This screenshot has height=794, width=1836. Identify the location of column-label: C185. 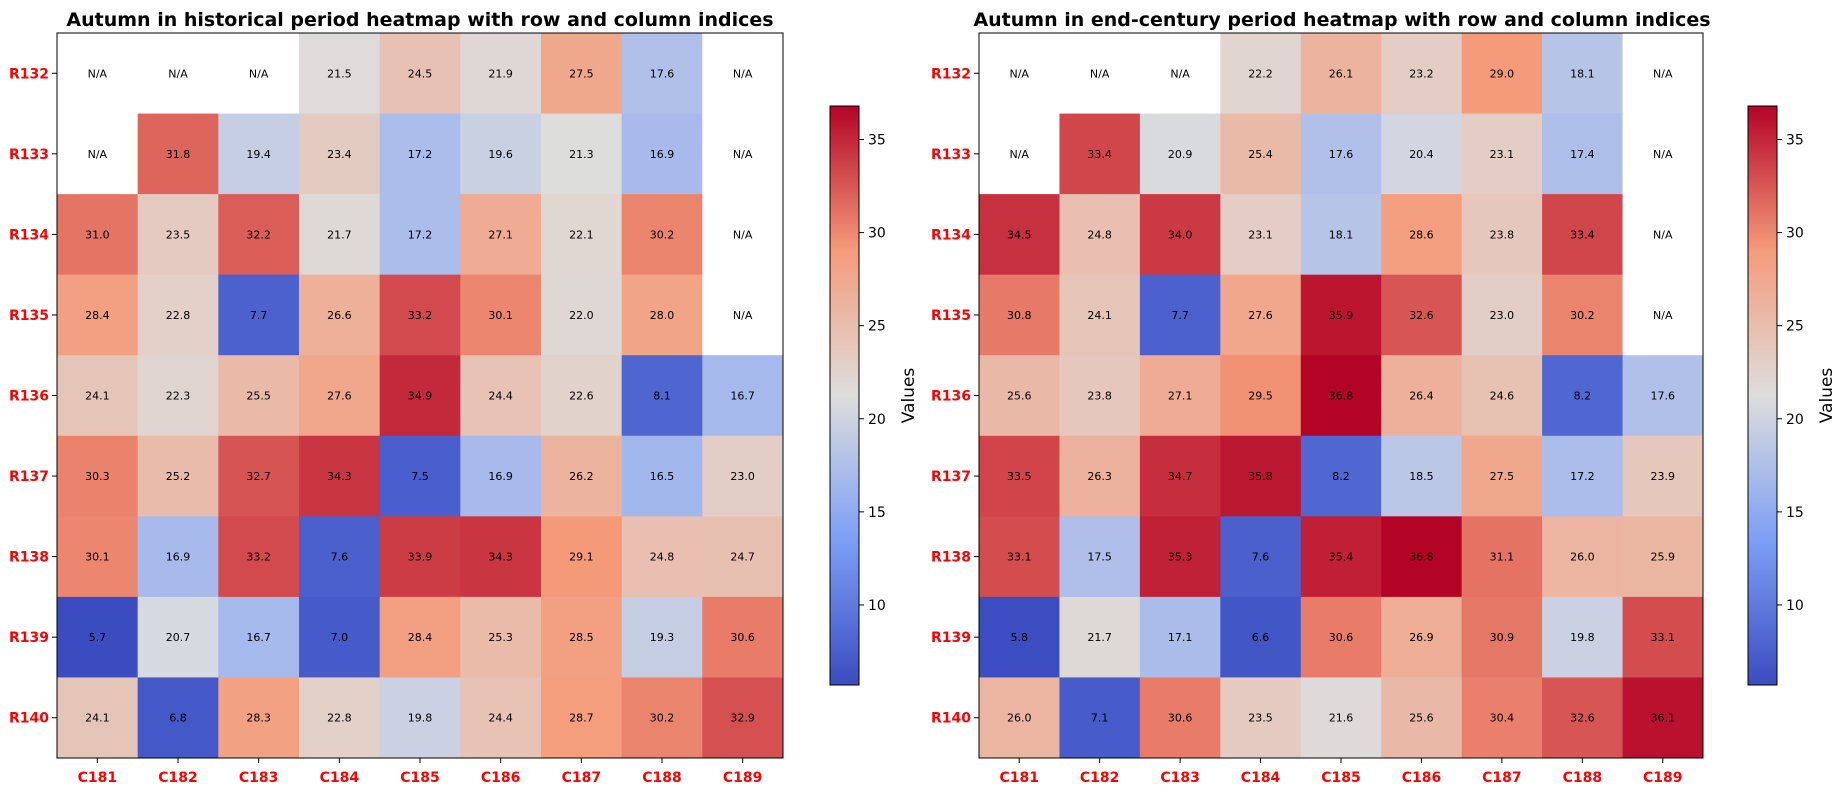
(420, 778).